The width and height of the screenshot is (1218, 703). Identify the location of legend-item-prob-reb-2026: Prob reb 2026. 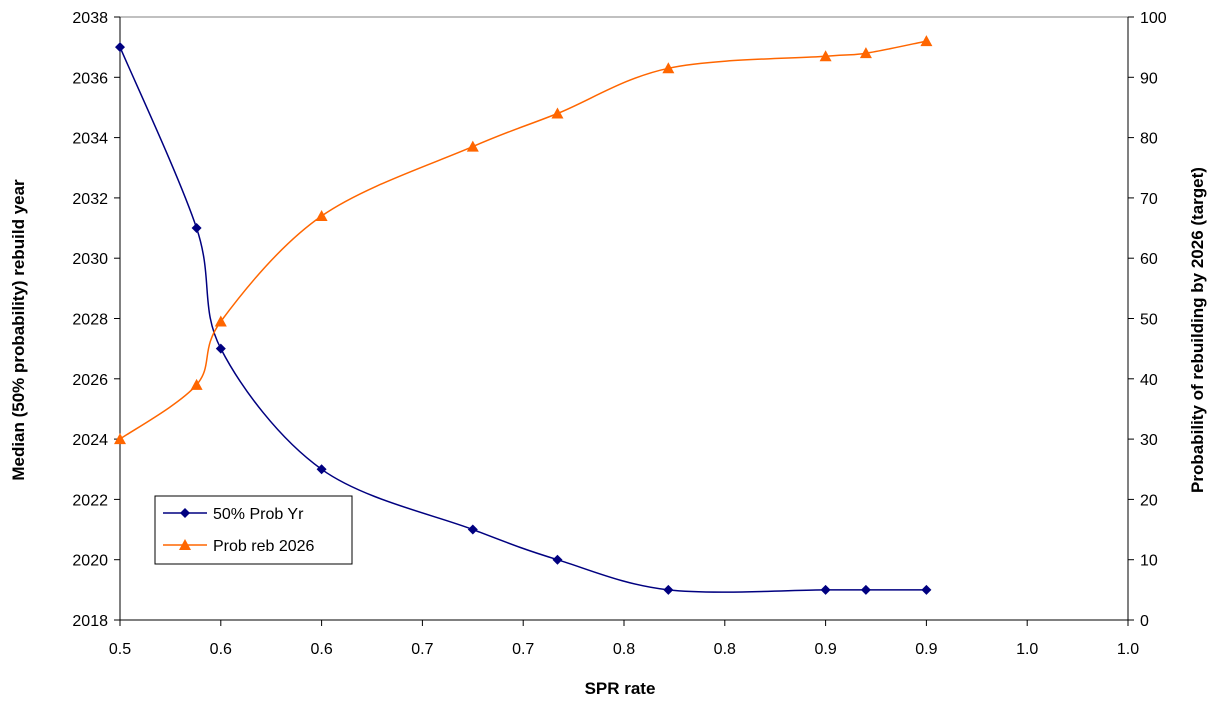
(239, 546).